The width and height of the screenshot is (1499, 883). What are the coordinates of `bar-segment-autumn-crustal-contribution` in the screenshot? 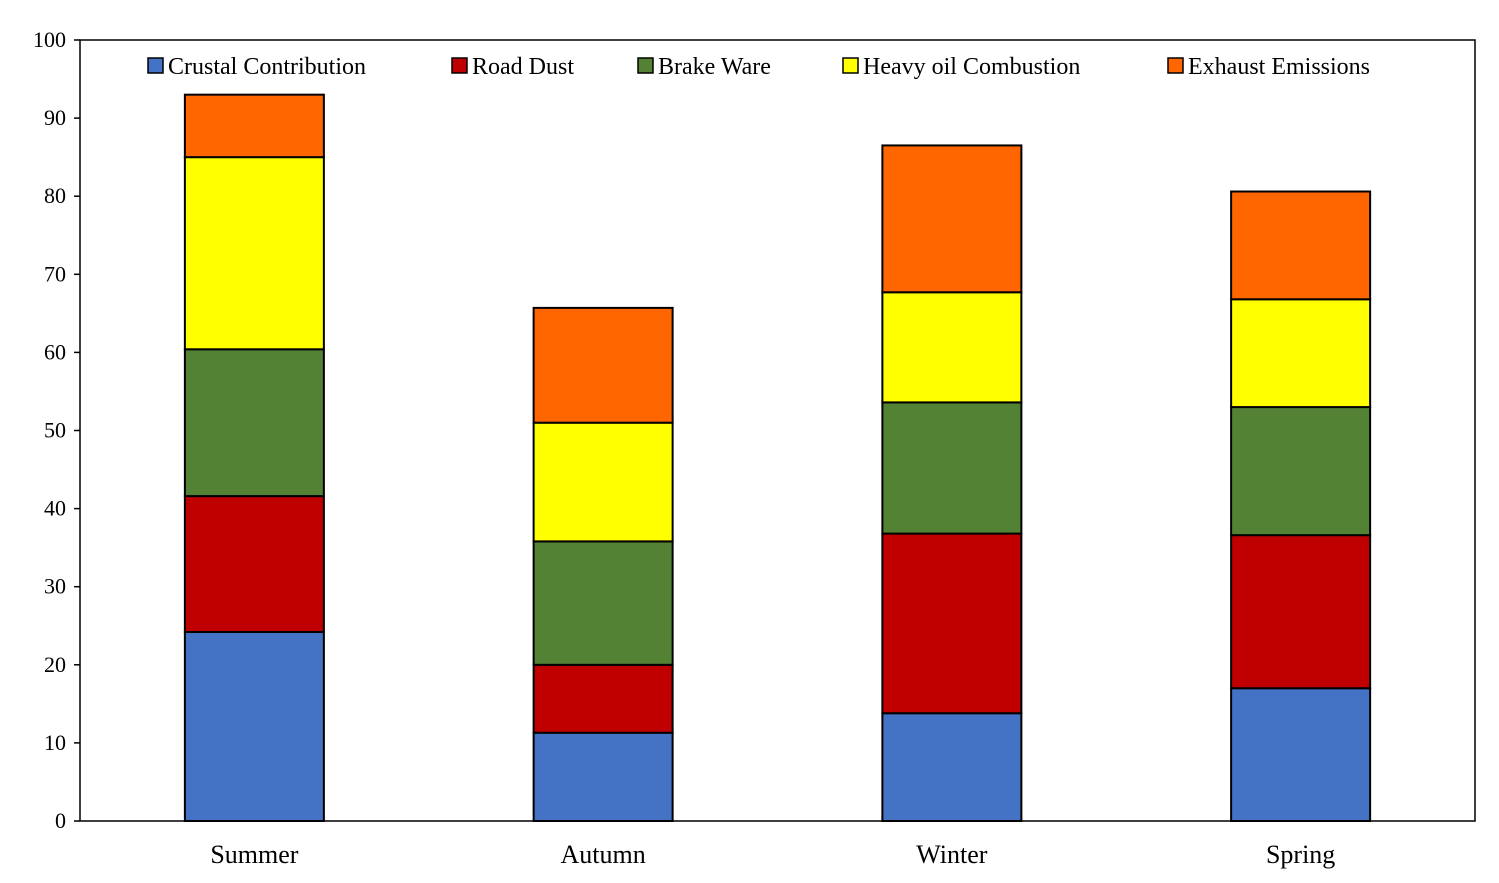 It's located at (603, 777).